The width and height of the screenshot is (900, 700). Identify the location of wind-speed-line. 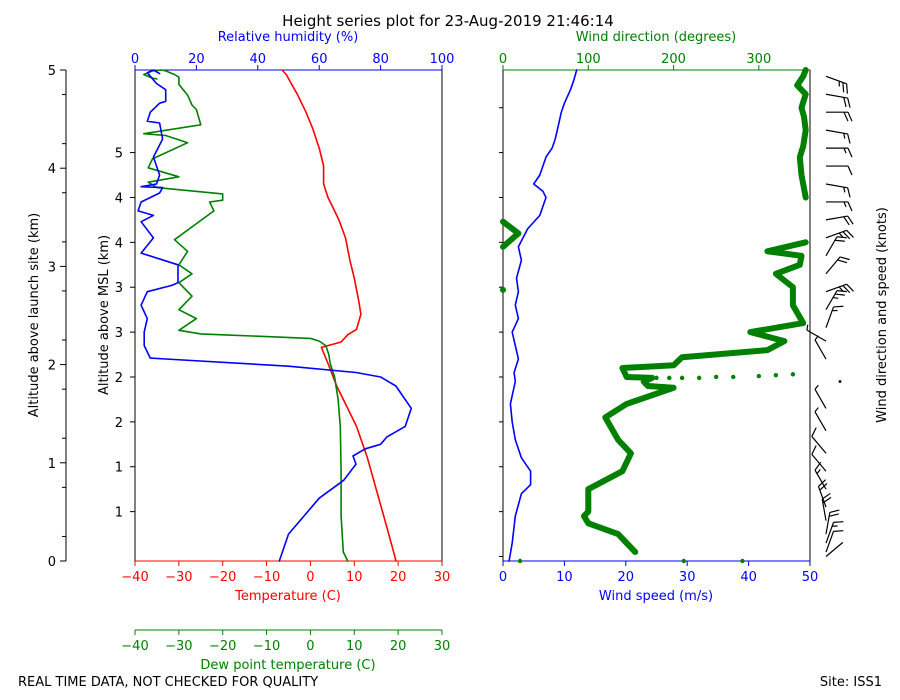
(543, 315).